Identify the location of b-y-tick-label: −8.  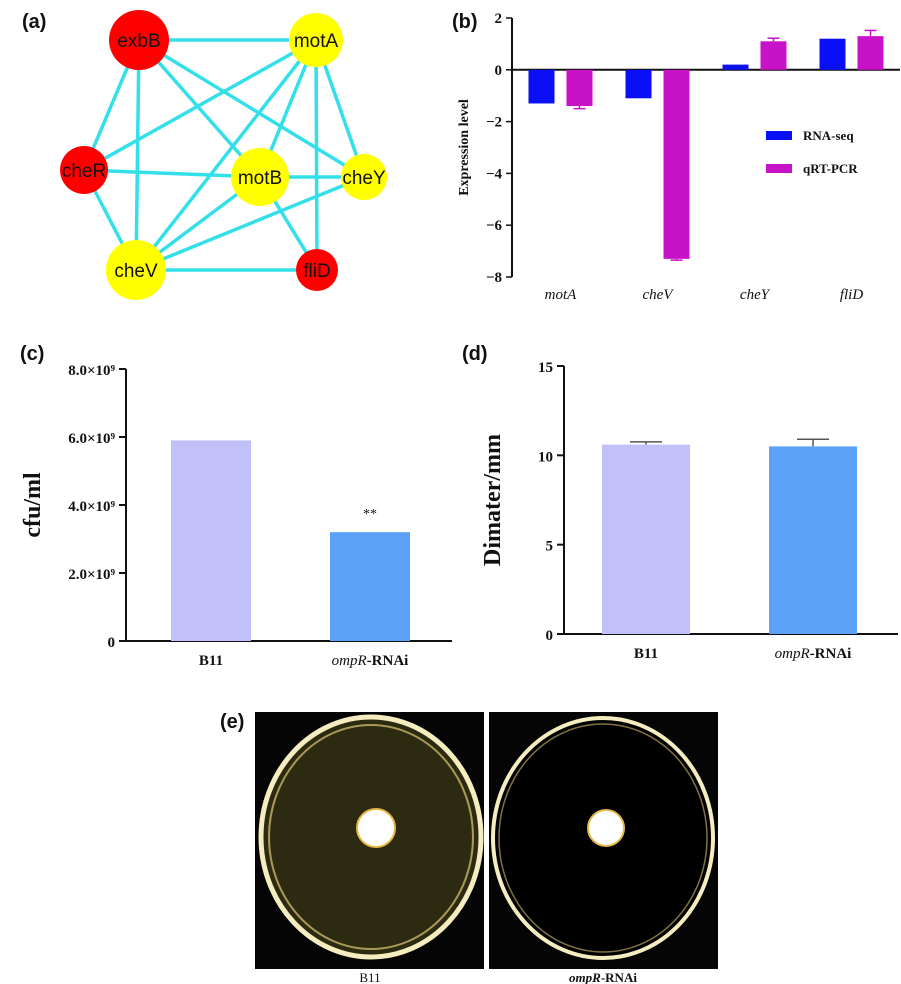
(494, 278).